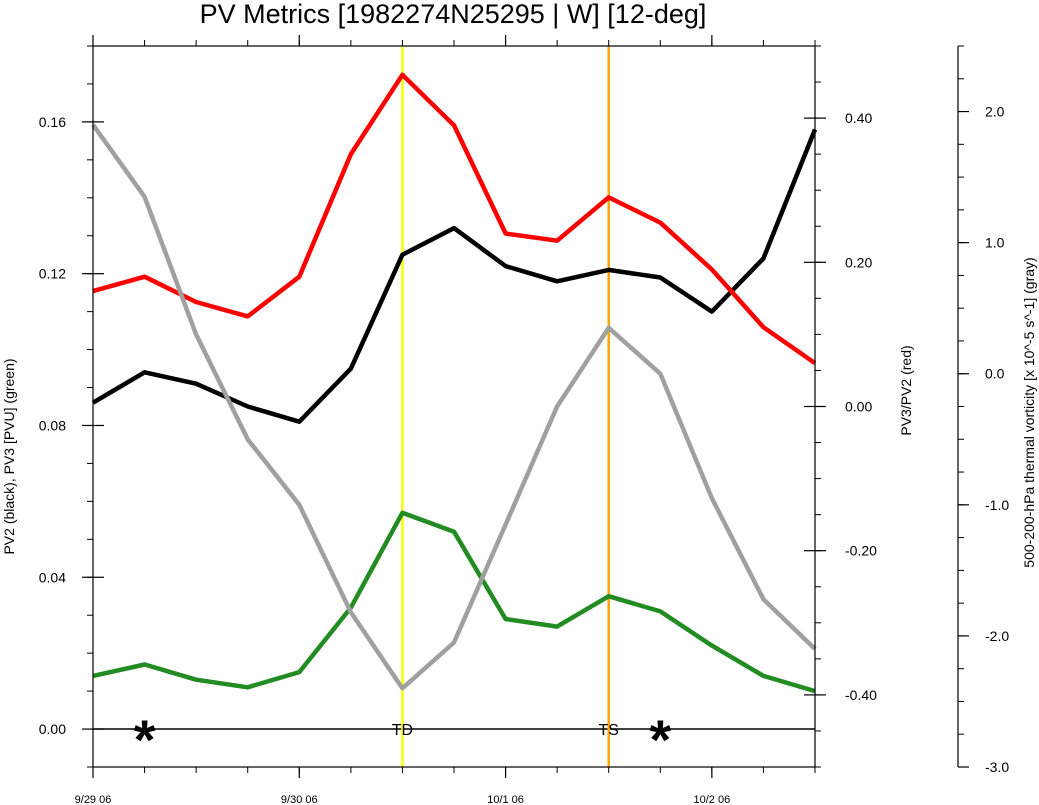  What do you see at coordinates (997, 505) in the screenshot?
I see `far-right-tick-label: -1.0` at bounding box center [997, 505].